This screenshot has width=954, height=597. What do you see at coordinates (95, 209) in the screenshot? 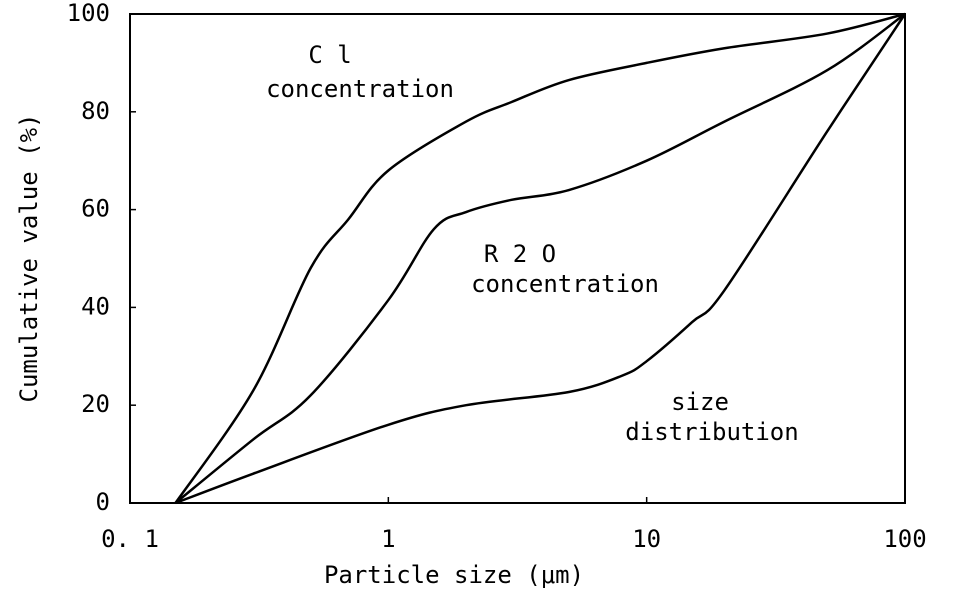
I see `y-tick-label: 60` at bounding box center [95, 209].